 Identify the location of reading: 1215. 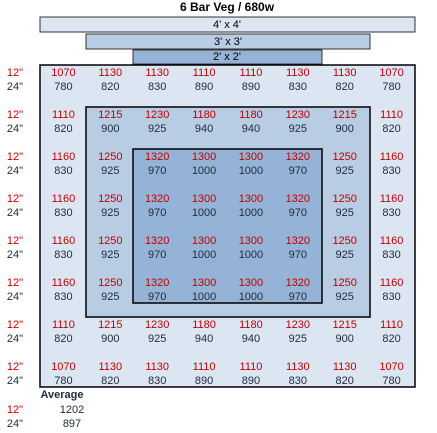
(110, 115).